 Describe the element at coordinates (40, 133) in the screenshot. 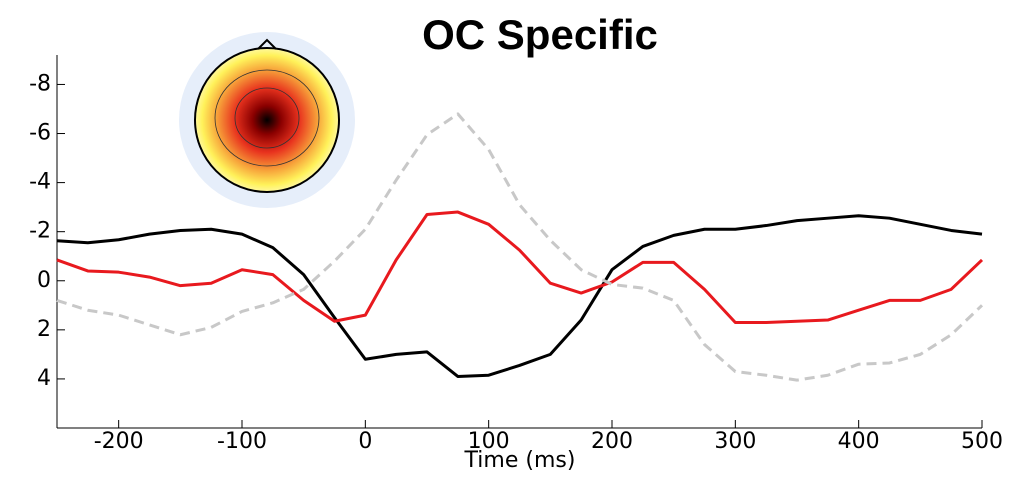

I see `y-tick-label: -6` at that location.